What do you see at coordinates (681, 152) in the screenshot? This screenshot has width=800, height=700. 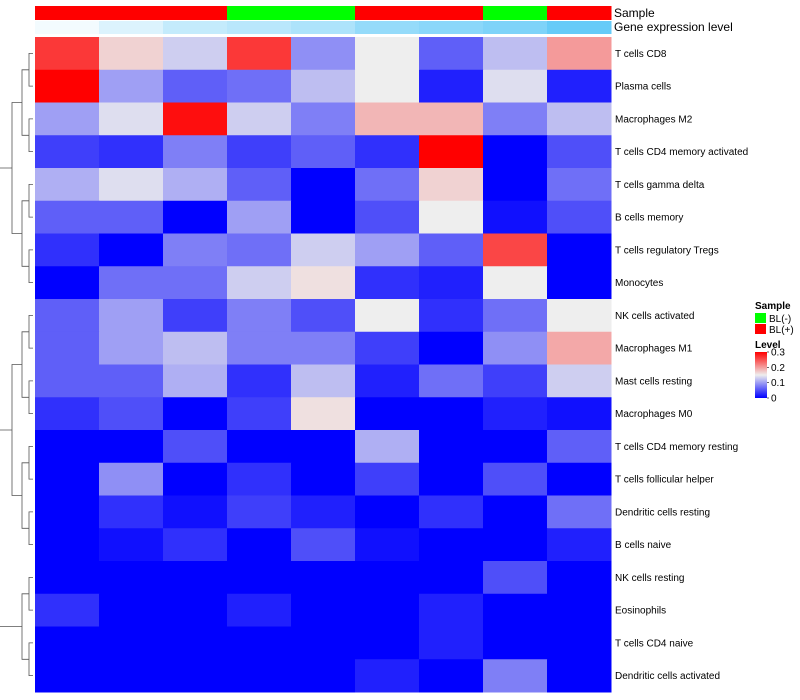 I see `row-label: T cells CD4 memory activated` at bounding box center [681, 152].